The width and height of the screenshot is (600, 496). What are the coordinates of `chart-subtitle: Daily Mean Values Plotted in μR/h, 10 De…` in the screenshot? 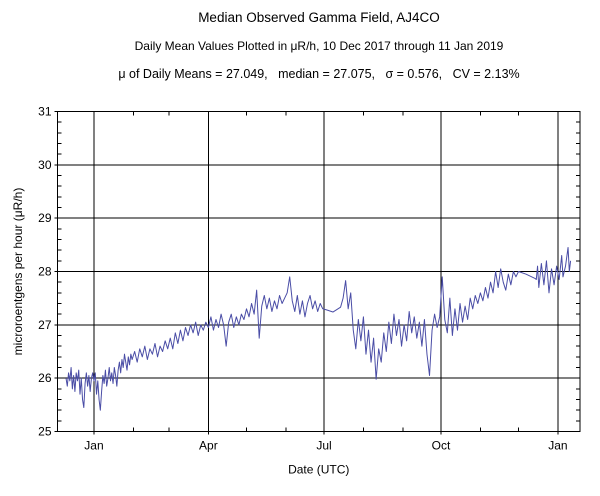 It's located at (319, 46).